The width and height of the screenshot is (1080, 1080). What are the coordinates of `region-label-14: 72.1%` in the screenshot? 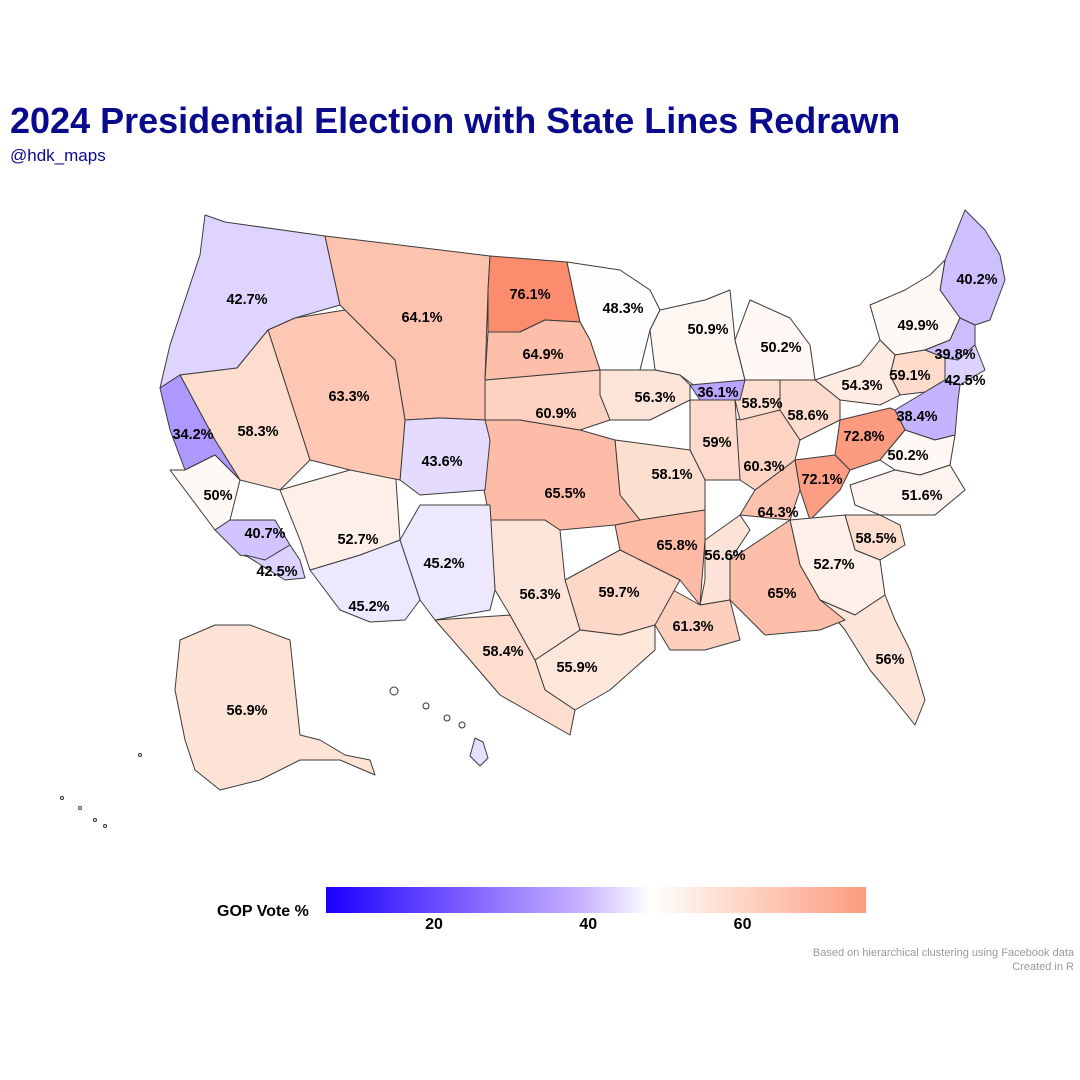 It's located at (821, 480).